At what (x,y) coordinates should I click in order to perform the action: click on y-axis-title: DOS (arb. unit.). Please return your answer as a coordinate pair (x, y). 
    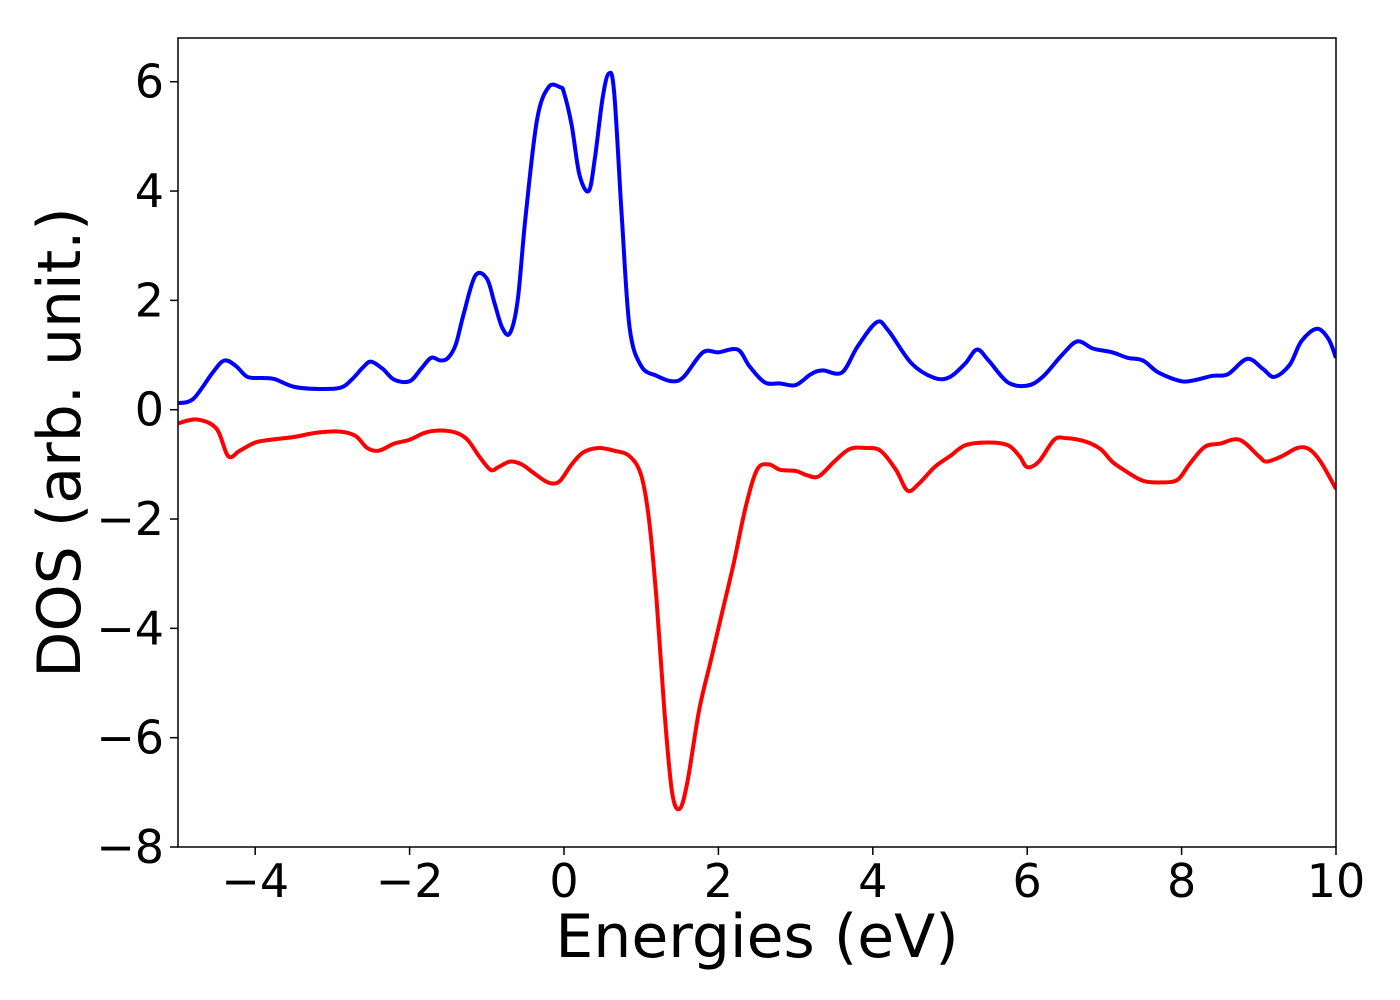
    Looking at the image, I should click on (60, 442).